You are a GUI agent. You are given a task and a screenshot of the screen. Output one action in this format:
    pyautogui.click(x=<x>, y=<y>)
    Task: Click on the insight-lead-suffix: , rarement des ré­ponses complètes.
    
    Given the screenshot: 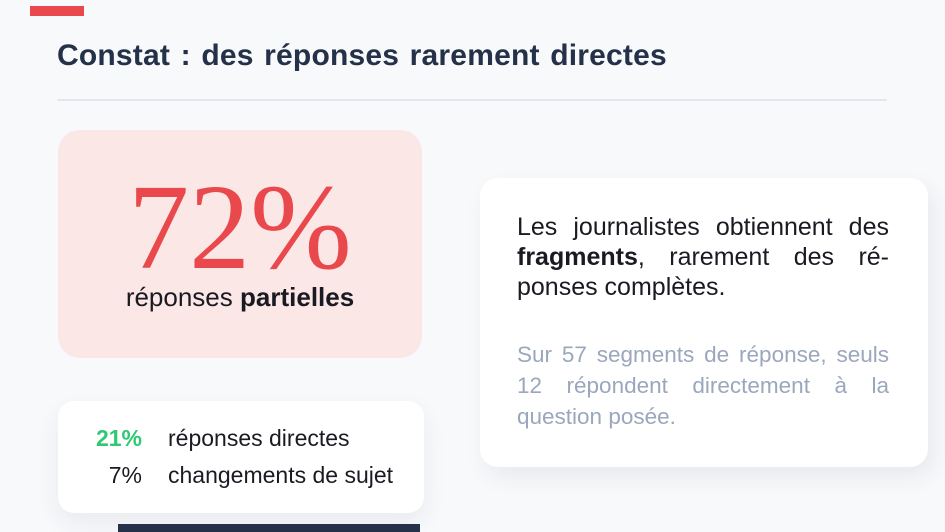 What is the action you would take?
    pyautogui.click(x=703, y=272)
    